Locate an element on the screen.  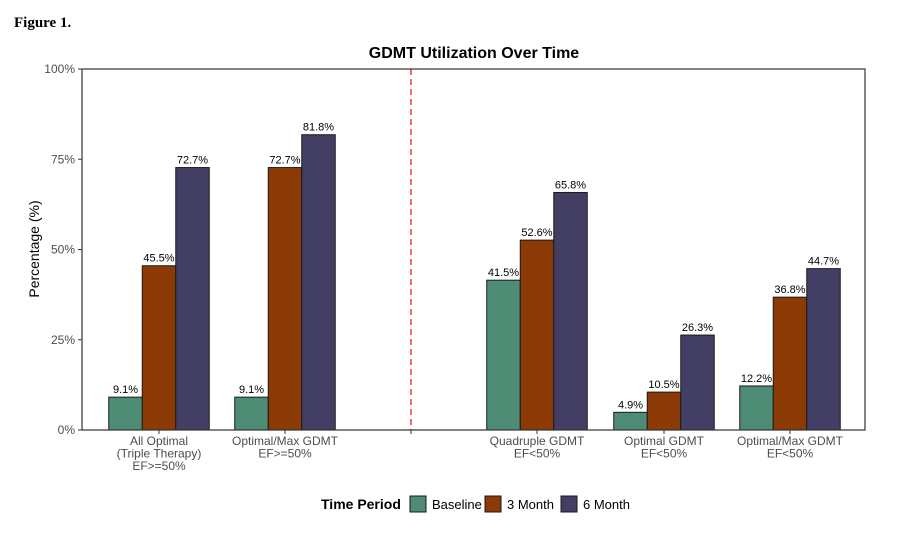
legend-label: 6 Month is located at coordinates (606, 504).